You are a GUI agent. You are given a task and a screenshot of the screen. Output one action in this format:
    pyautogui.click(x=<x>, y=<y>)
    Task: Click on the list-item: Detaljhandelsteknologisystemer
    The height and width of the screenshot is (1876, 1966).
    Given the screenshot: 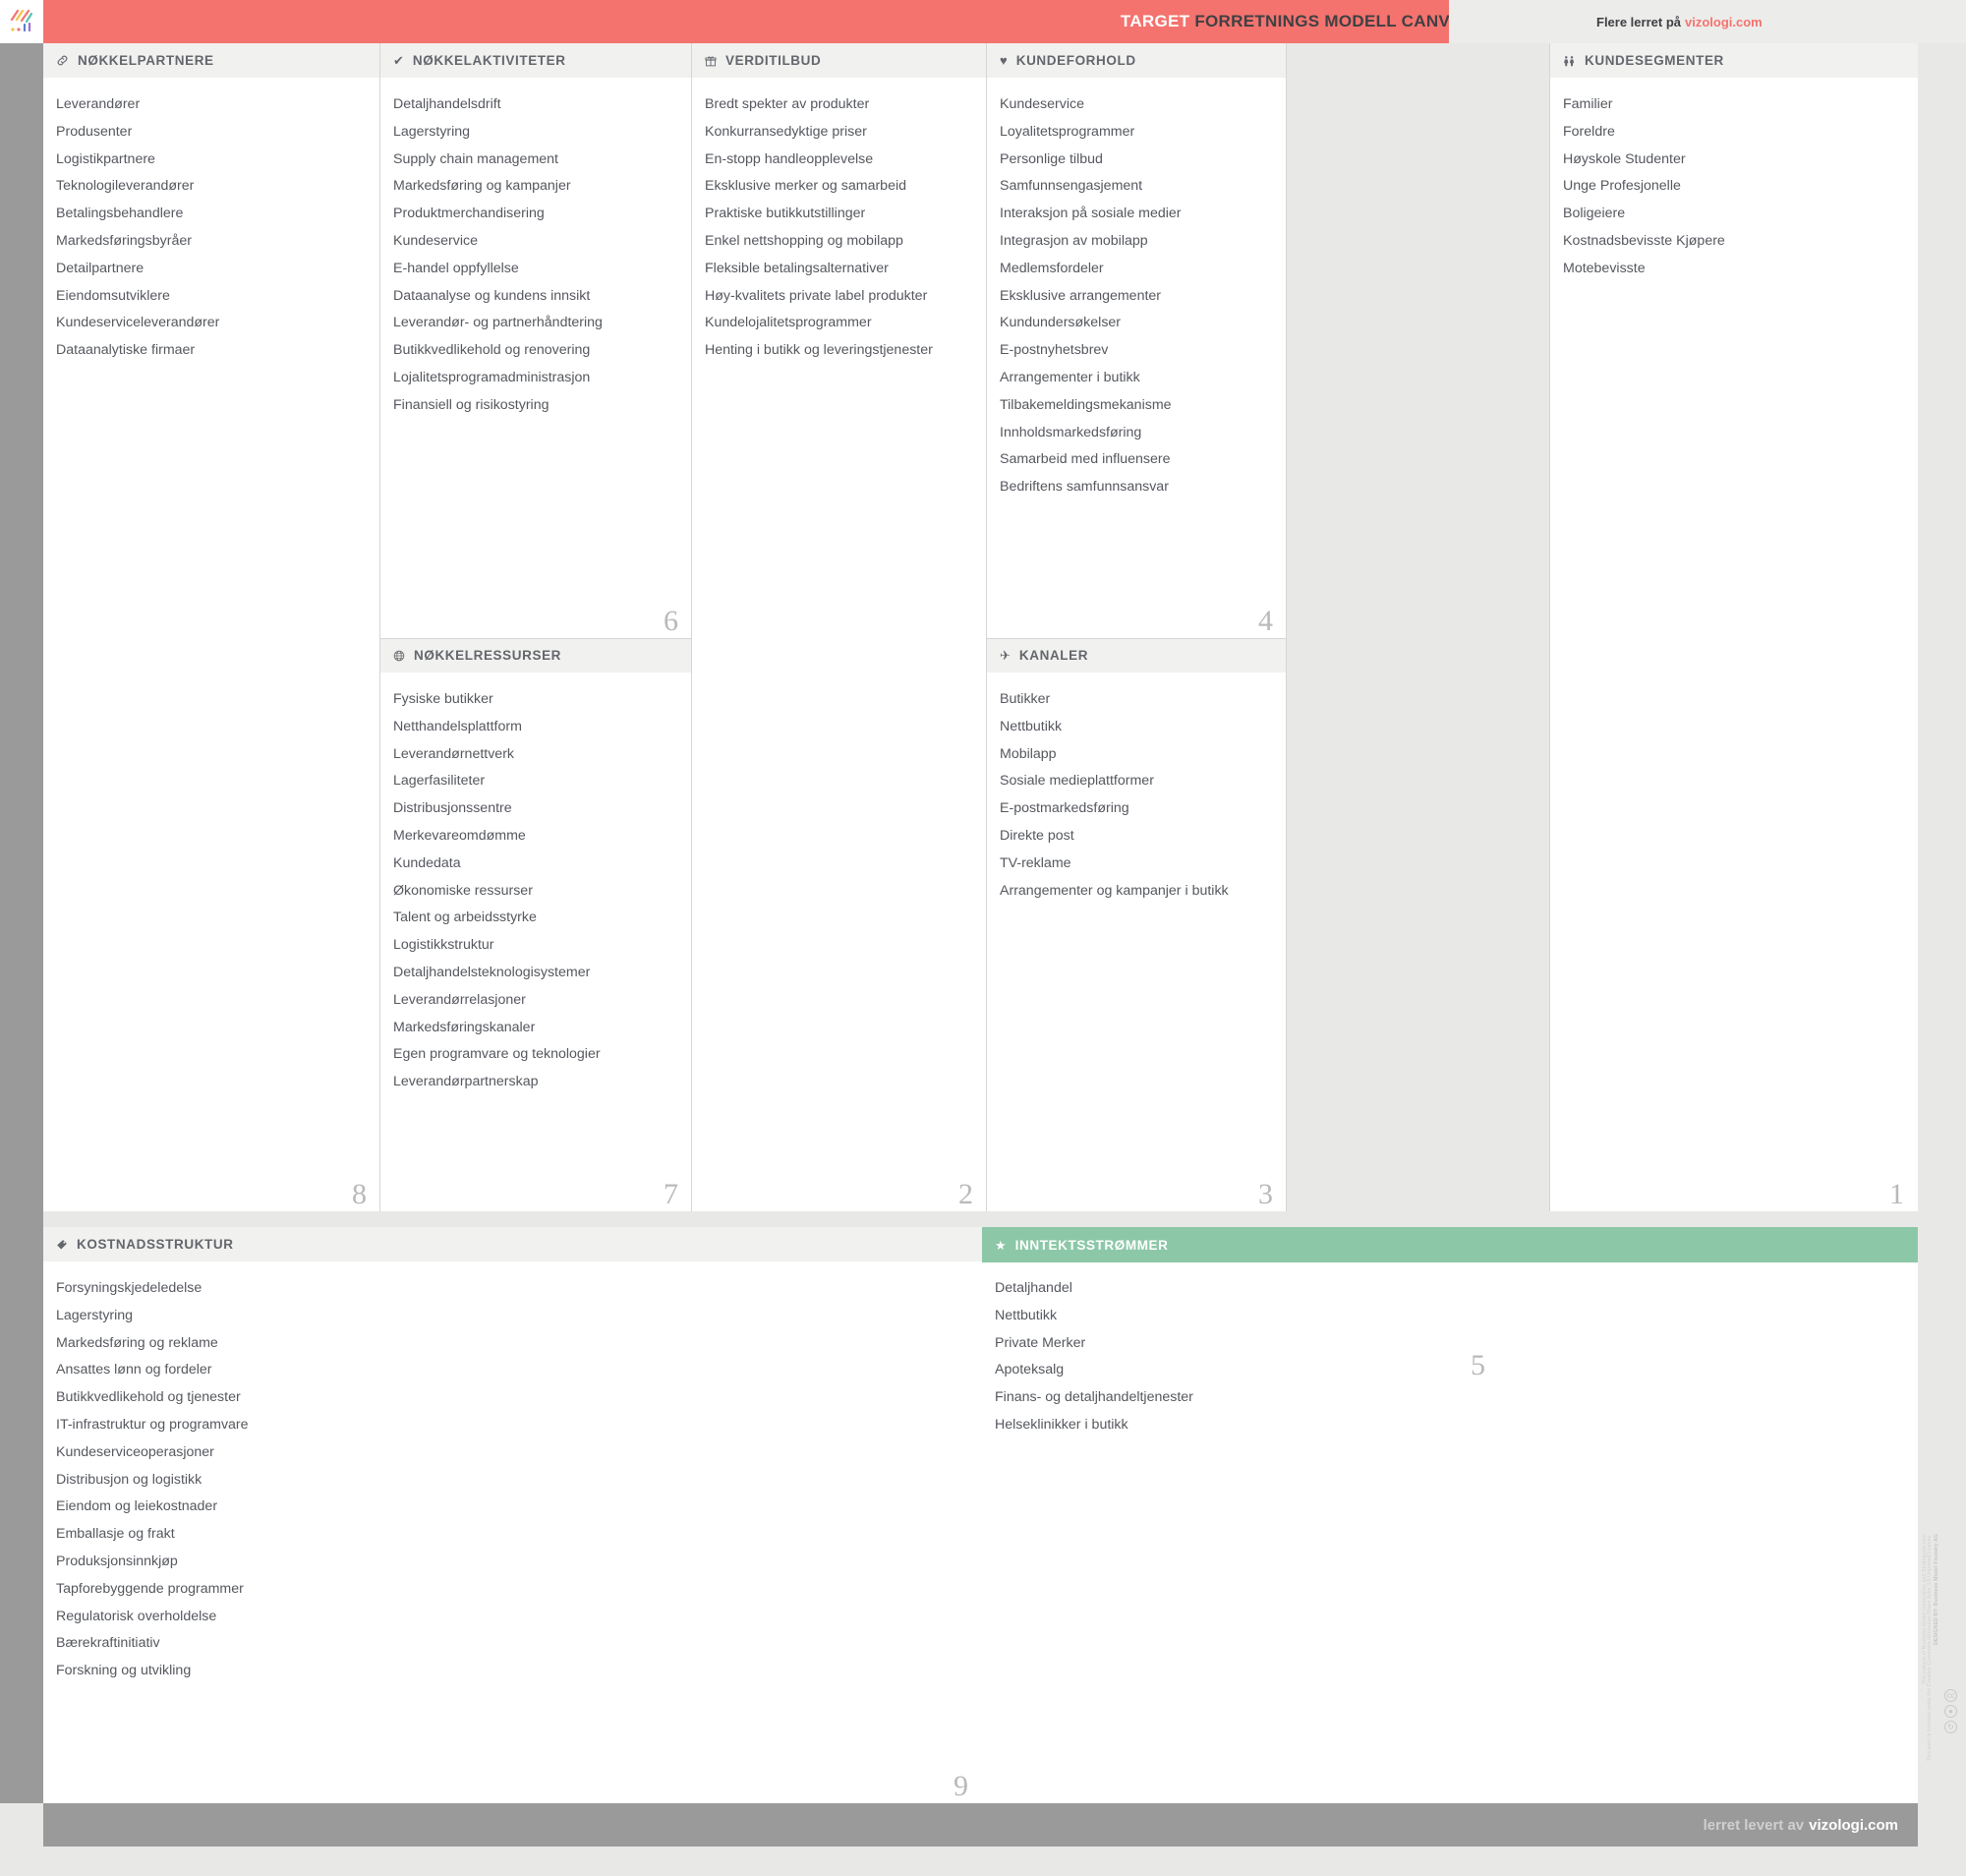 What is the action you would take?
    pyautogui.click(x=492, y=972)
    